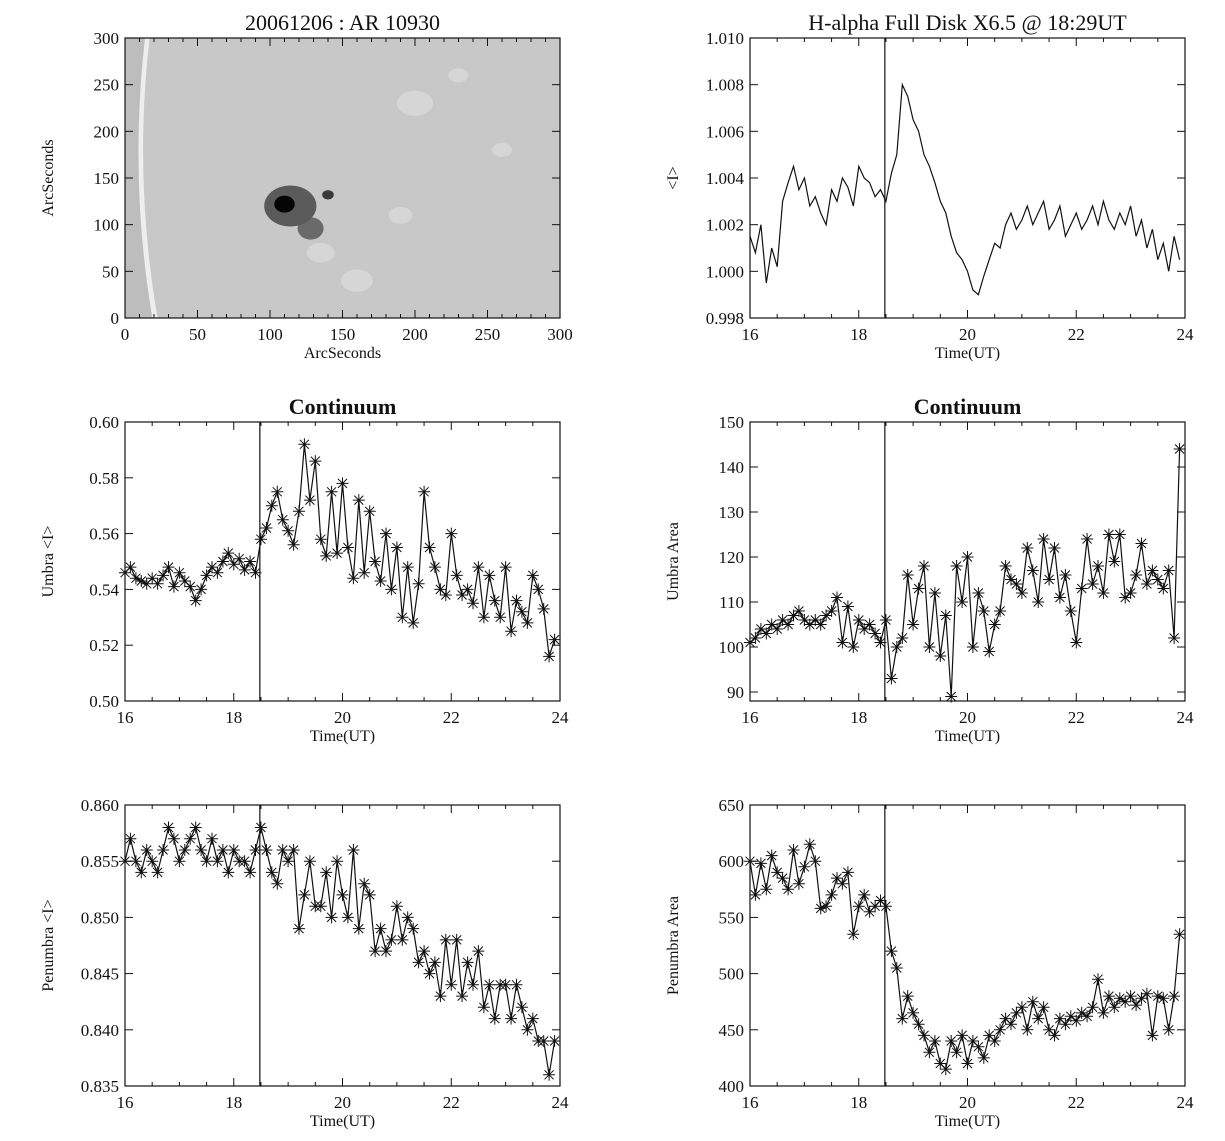  What do you see at coordinates (732, 917) in the screenshot?
I see `y-tick-label: 550` at bounding box center [732, 917].